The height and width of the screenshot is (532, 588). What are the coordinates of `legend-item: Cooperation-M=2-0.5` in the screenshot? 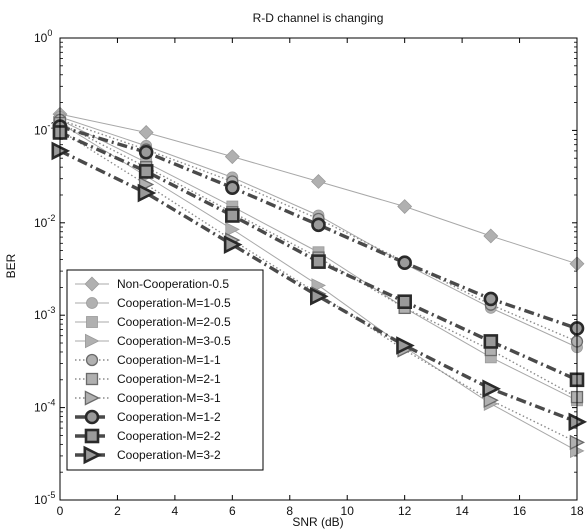 It's located at (153, 322).